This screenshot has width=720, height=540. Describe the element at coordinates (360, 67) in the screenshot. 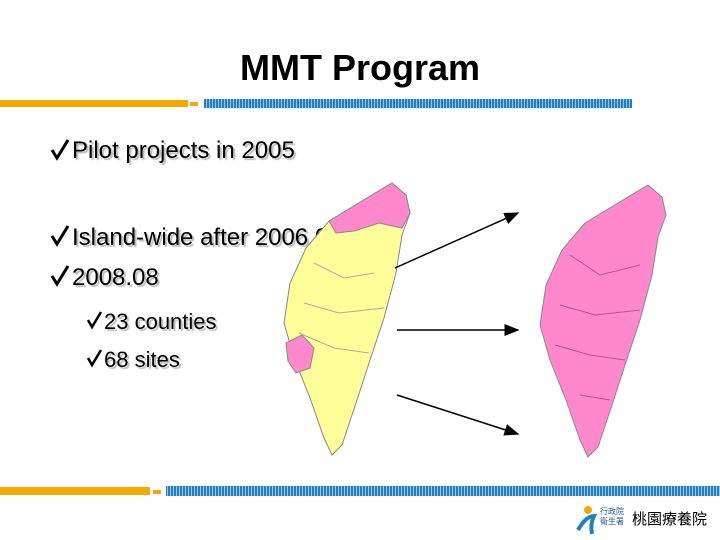

I see `title: MMT Program` at that location.